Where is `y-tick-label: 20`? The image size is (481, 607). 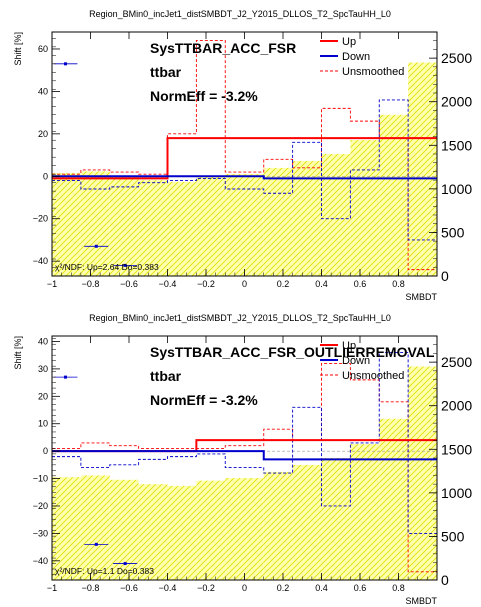
y-tick-label: 20 is located at coordinates (43, 134).